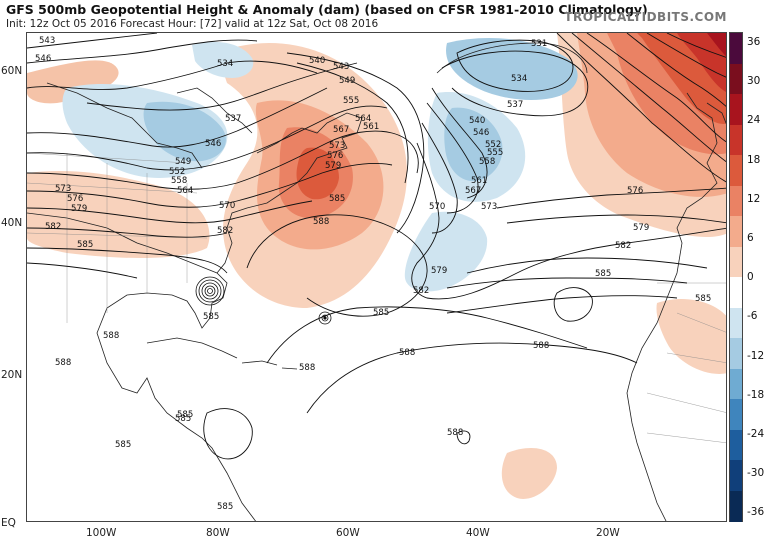  I want to click on colorbar-label: 6, so click(750, 238).